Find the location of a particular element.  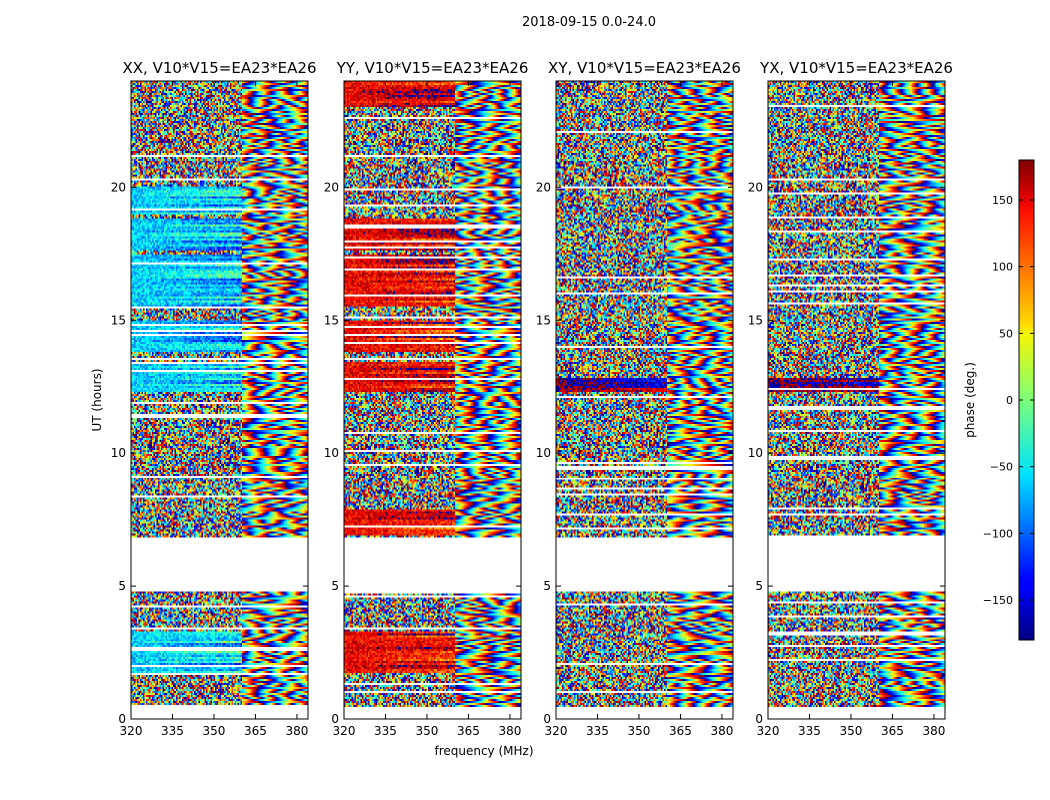

colorbar-tick-label: 150 is located at coordinates (1002, 200).